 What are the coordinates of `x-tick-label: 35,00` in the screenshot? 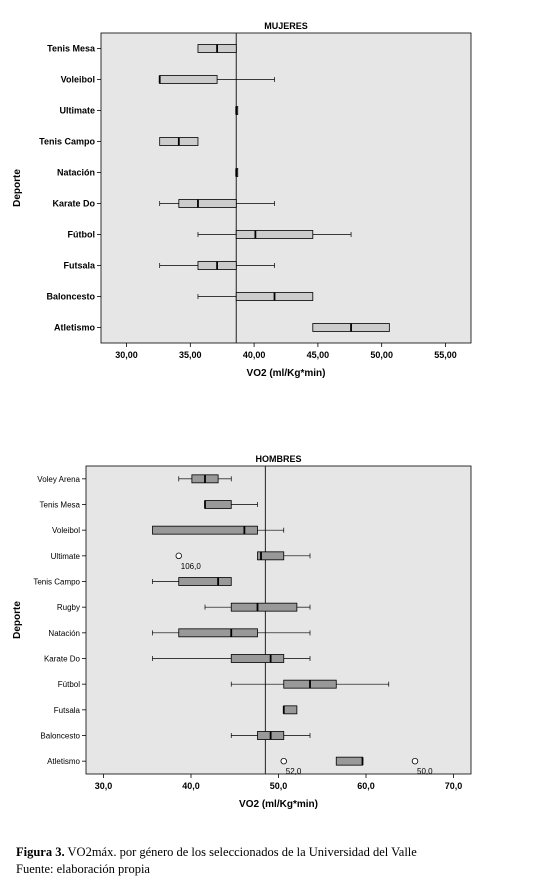 It's located at (190, 355).